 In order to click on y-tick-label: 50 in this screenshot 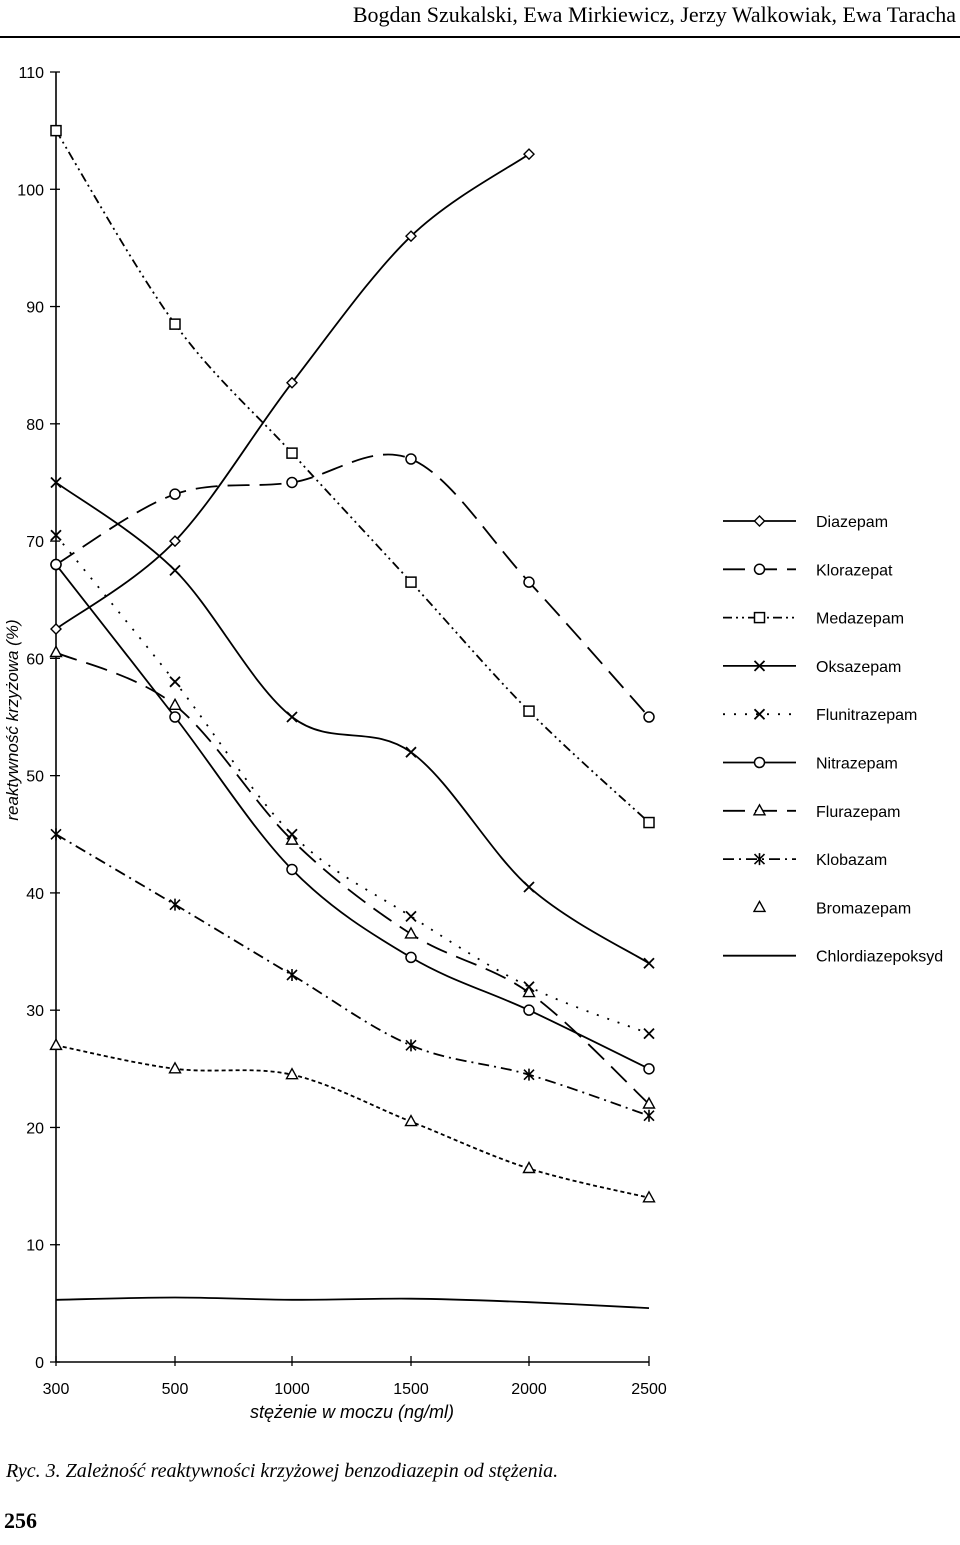, I will do `click(35, 777)`.